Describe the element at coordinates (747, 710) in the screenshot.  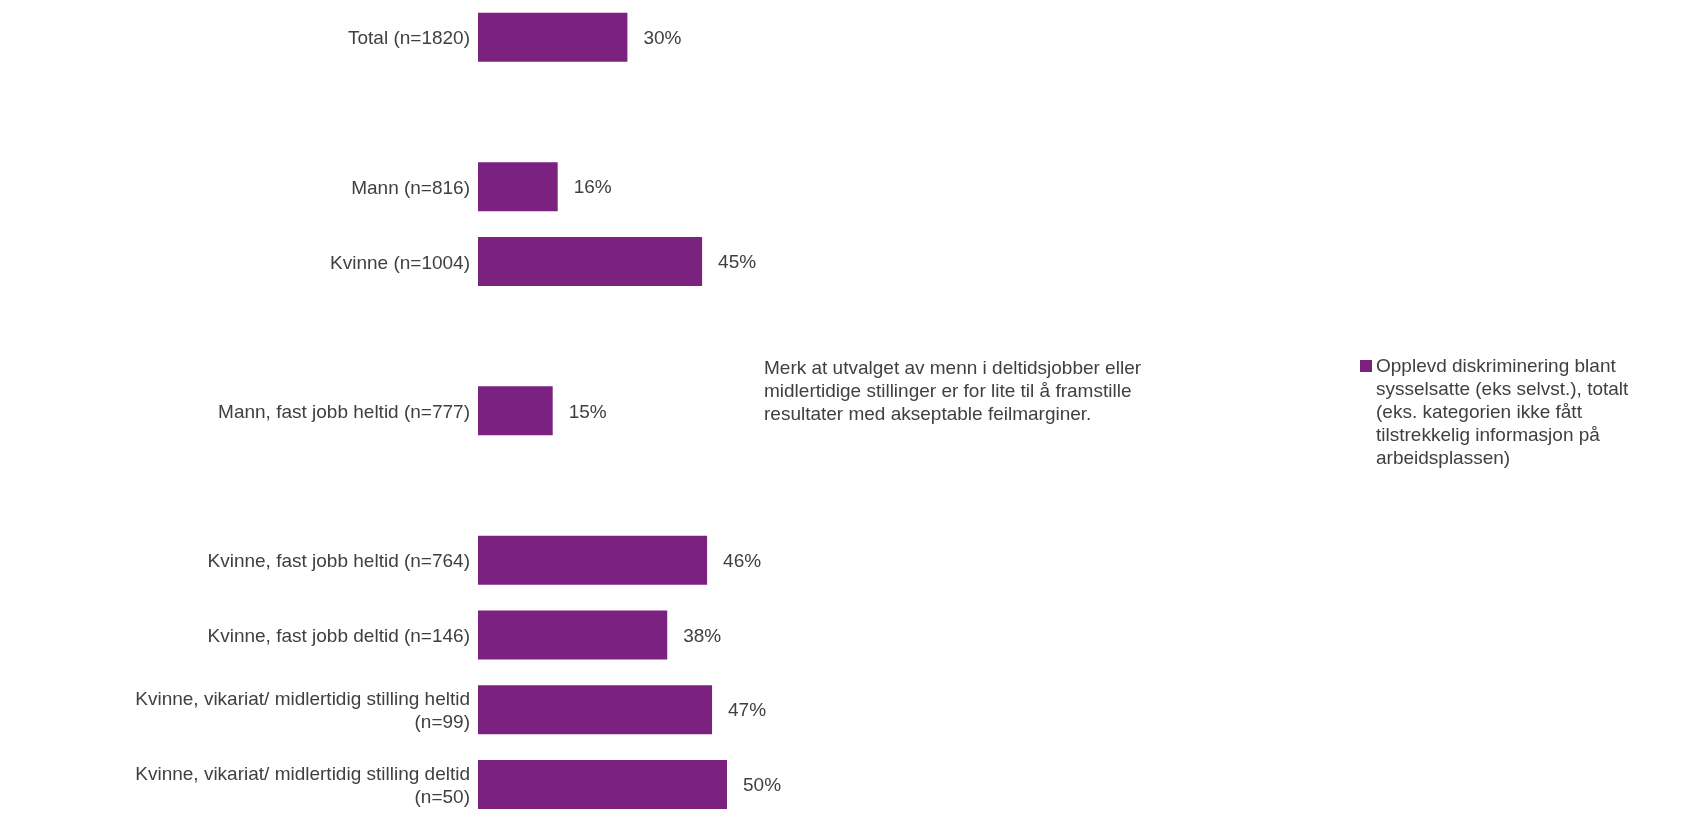
I see `data-label: 47%` at that location.